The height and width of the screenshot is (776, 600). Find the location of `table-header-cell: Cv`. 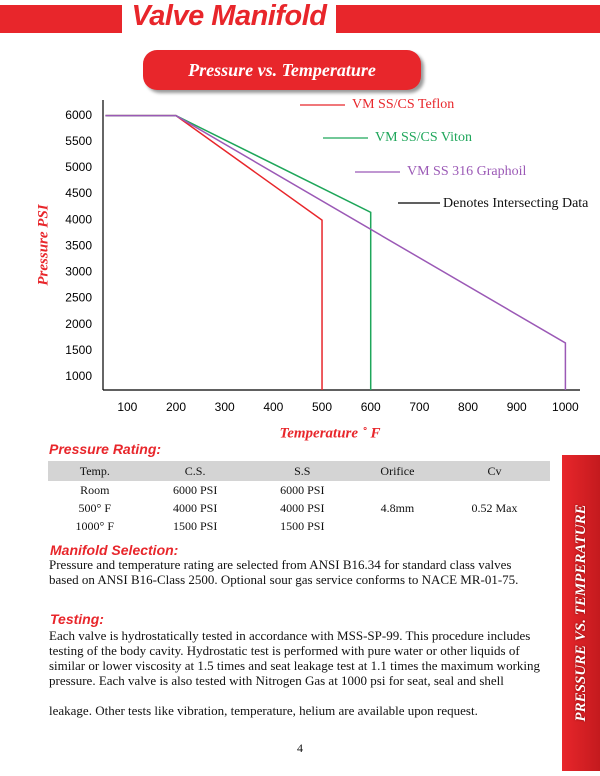

table-header-cell: Cv is located at coordinates (494, 471).